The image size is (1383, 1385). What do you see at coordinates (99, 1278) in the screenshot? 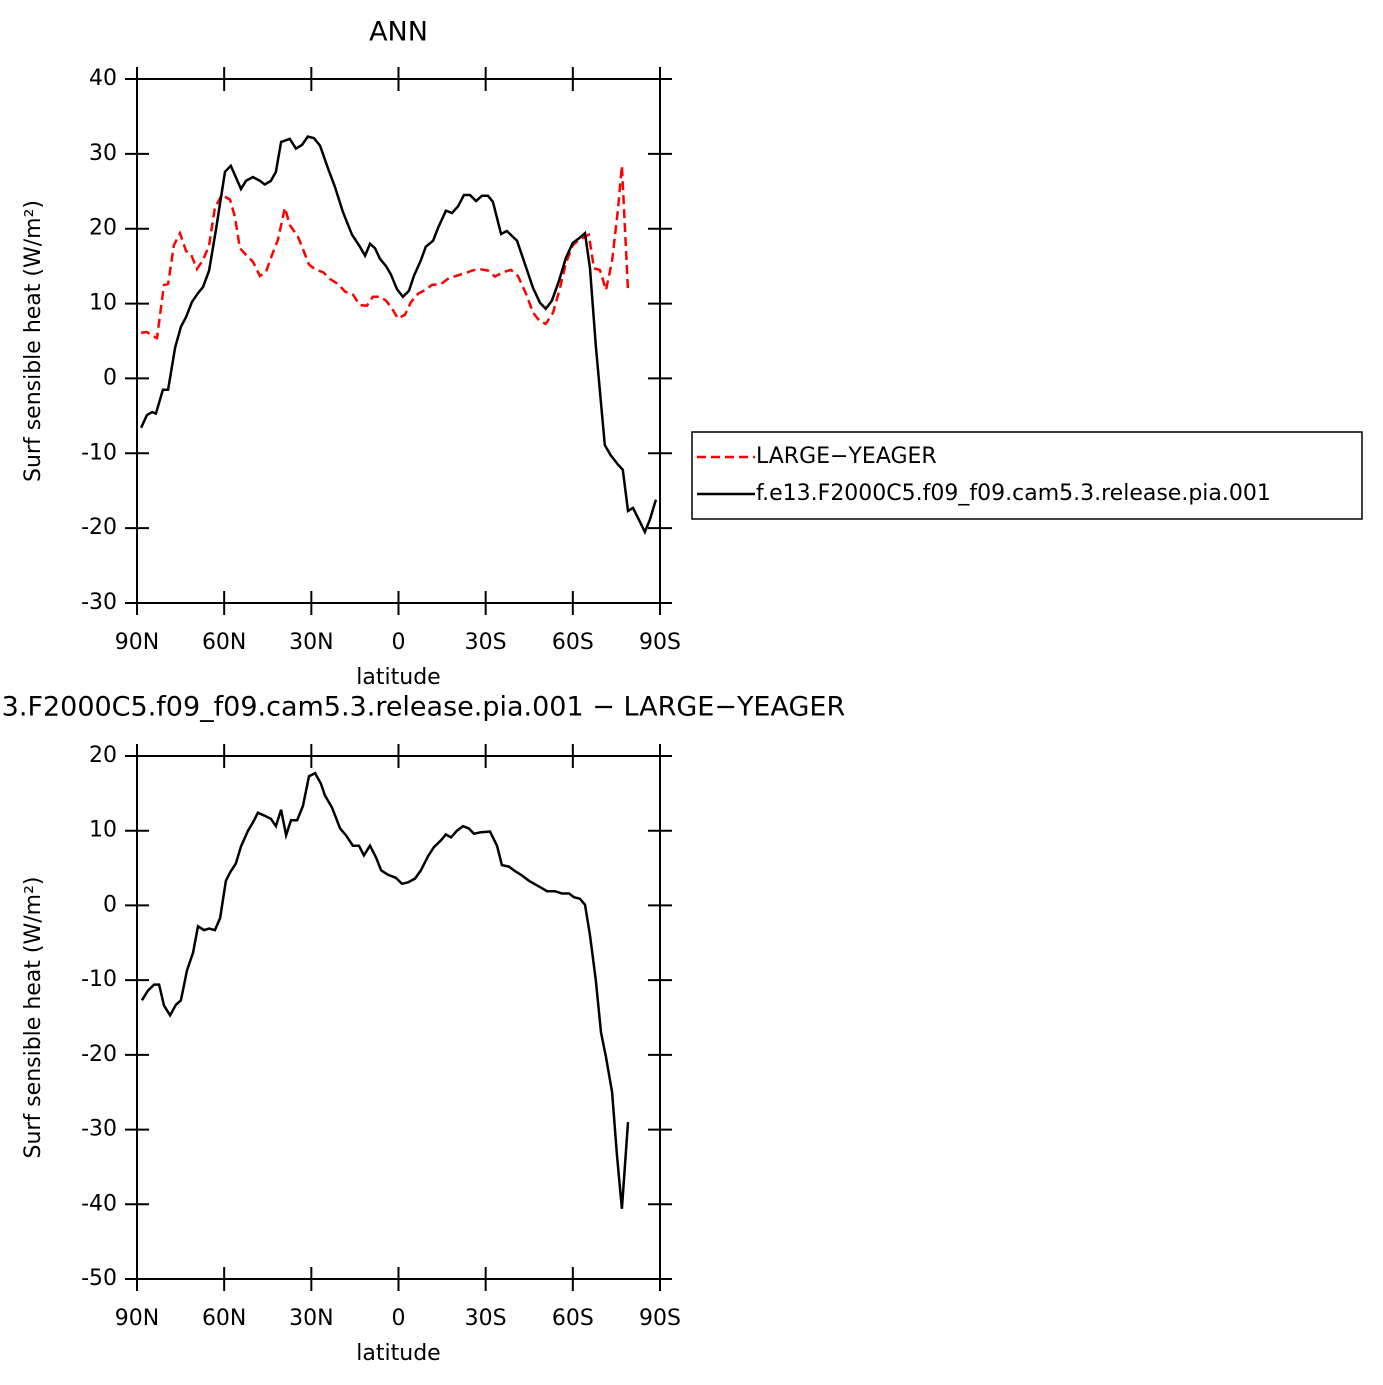
I see `y-tick-label: -50` at bounding box center [99, 1278].